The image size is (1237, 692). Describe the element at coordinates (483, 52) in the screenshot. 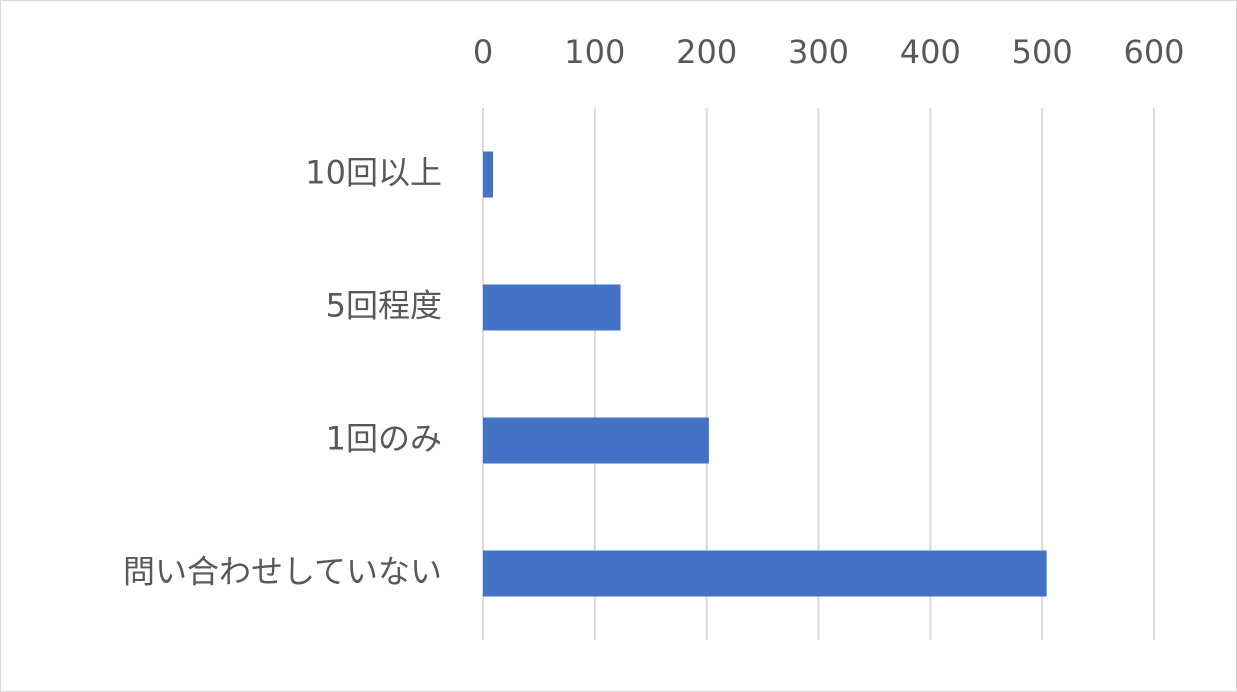

I see `x-tick-label: 0` at that location.